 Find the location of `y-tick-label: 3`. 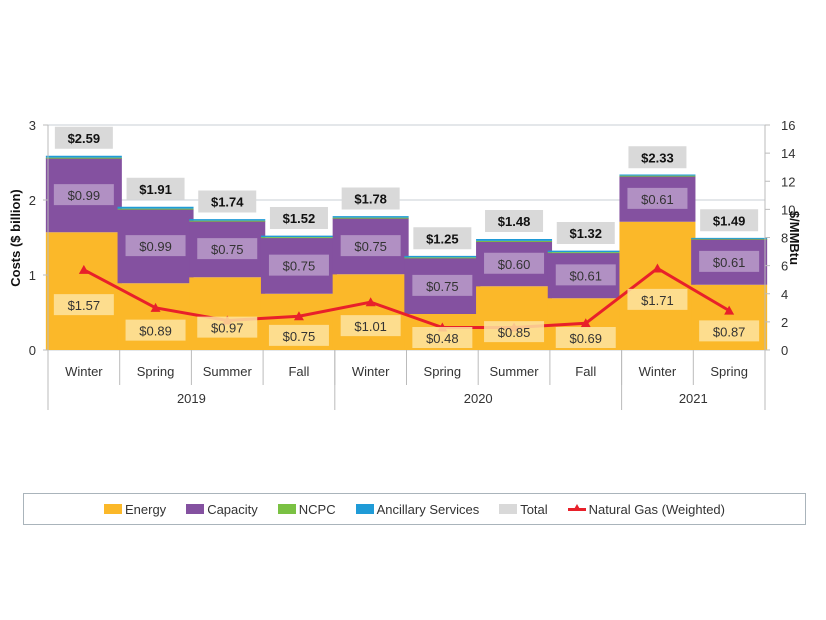

y-tick-label: 3 is located at coordinates (32, 125).